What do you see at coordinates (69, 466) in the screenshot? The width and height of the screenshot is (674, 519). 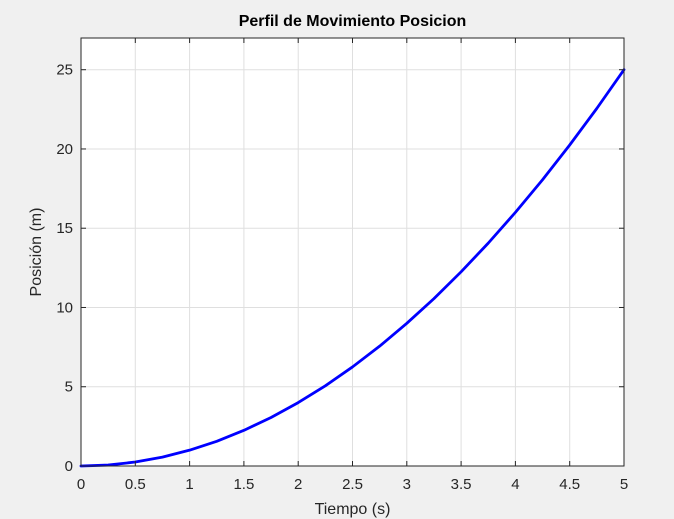 I see `y-tick-label: 0` at bounding box center [69, 466].